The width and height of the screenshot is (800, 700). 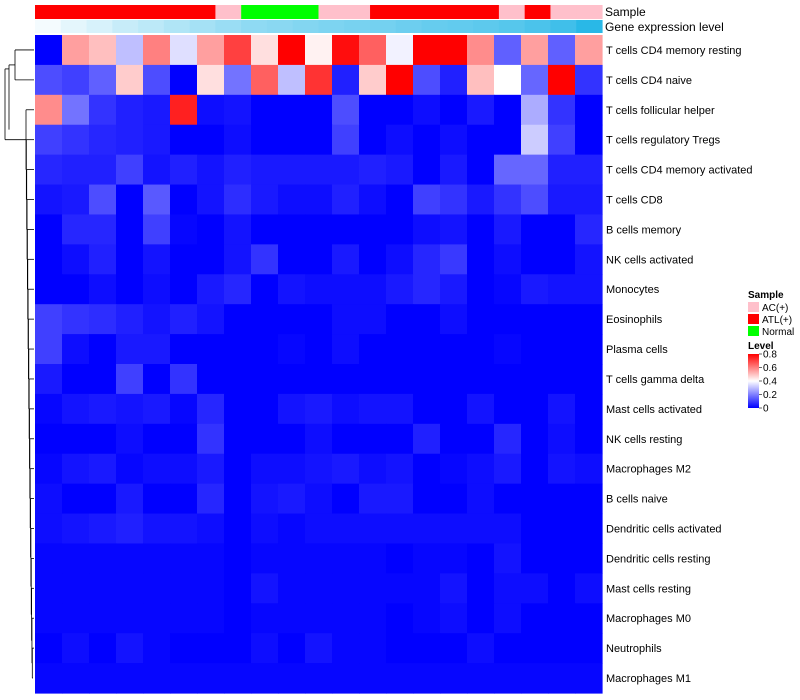 I want to click on legend-tick-label: 0, so click(x=766, y=409).